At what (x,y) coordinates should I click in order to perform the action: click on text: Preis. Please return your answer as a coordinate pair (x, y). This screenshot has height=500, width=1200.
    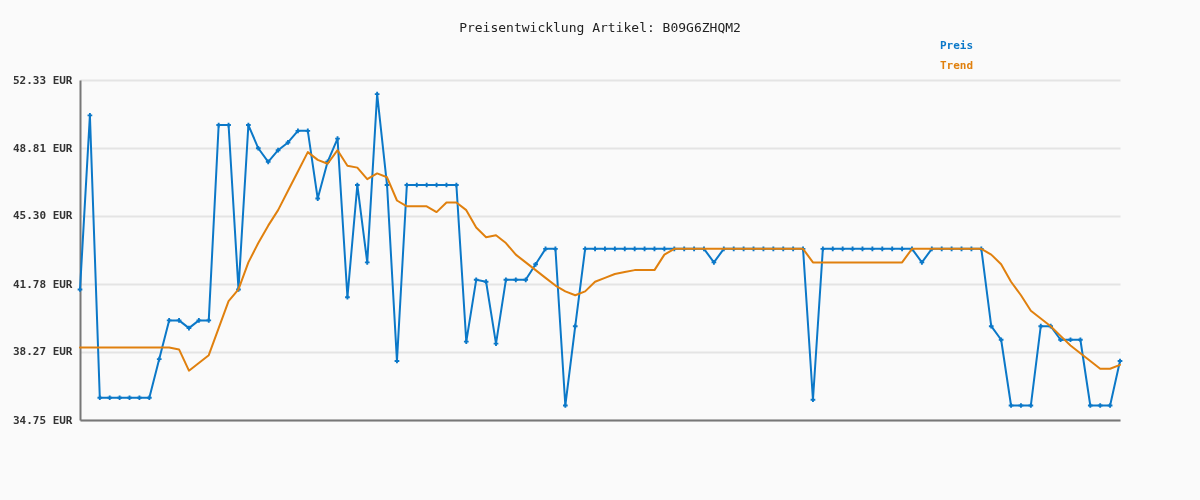
    Looking at the image, I should click on (957, 45).